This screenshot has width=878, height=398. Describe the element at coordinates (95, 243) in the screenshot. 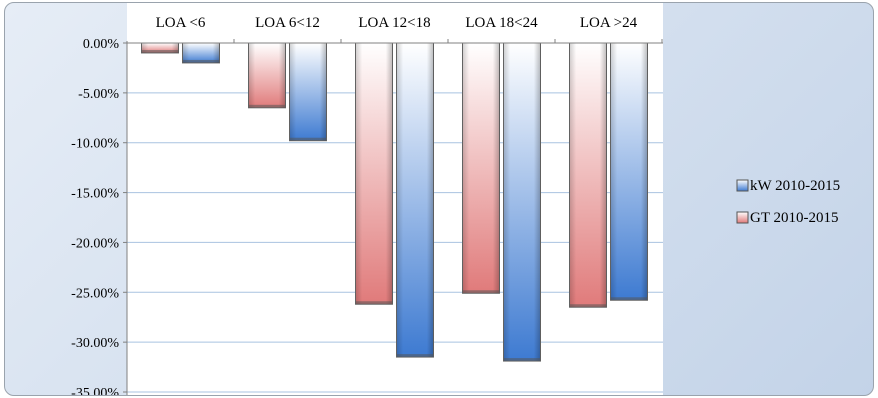

I see `y-tick-label: -20.00%` at that location.